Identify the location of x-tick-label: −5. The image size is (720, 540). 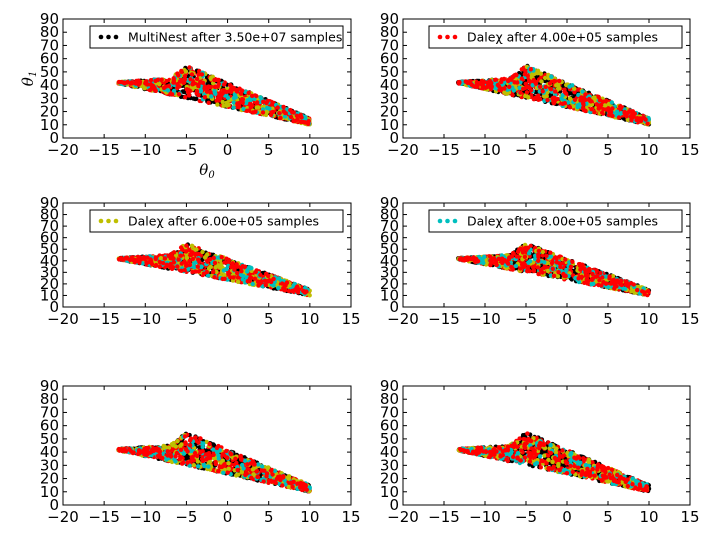
(186, 150).